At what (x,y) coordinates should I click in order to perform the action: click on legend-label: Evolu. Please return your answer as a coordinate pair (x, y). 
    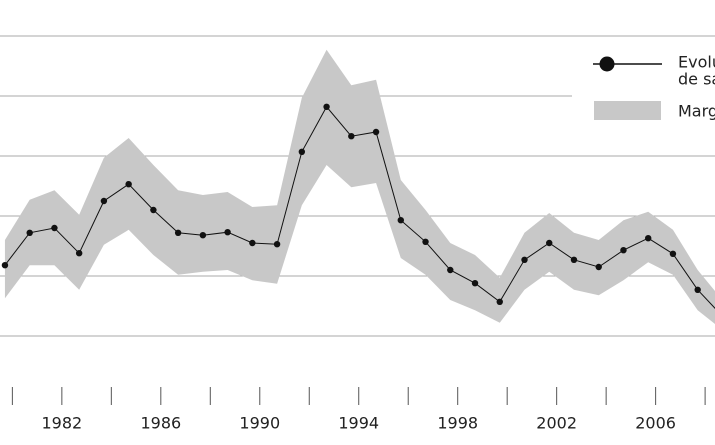
    Looking at the image, I should click on (696, 62).